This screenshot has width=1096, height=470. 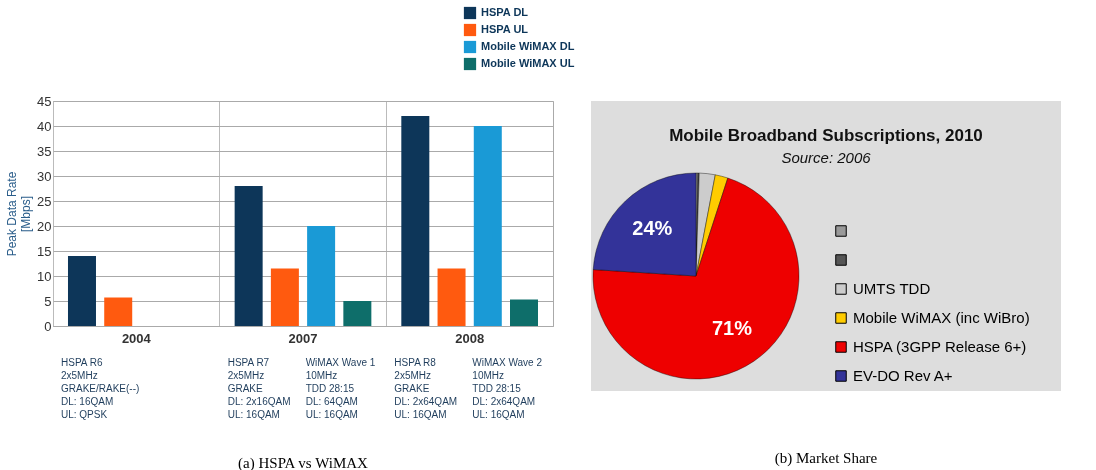 What do you see at coordinates (303, 338) in the screenshot?
I see `x-tick-label: 2007` at bounding box center [303, 338].